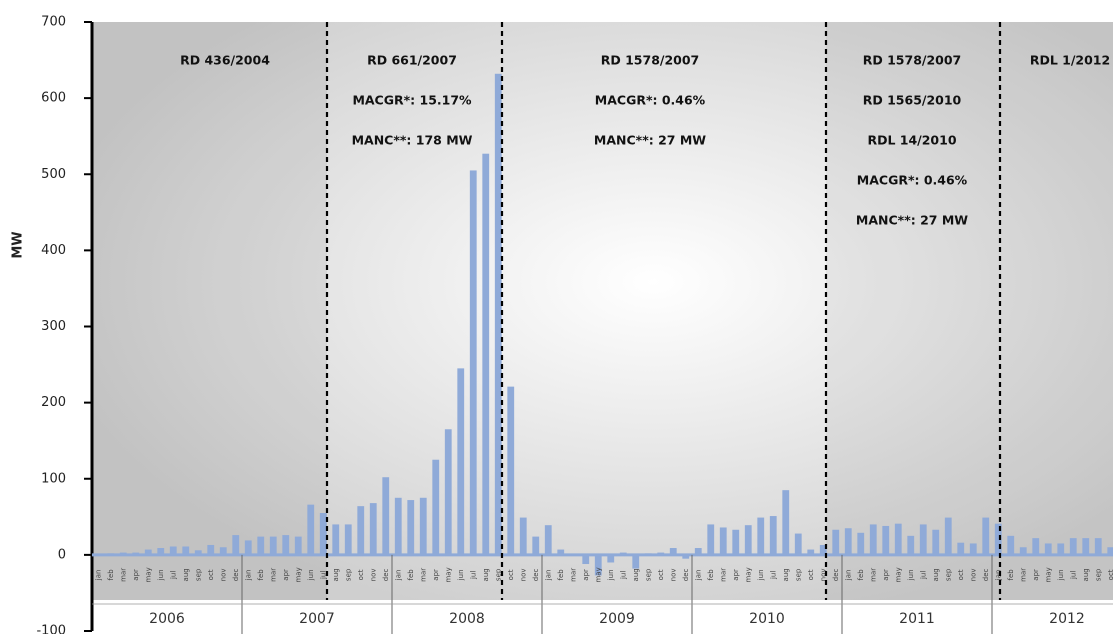  What do you see at coordinates (1070, 60) in the screenshot?
I see `annotation: RDL 1/2012` at bounding box center [1070, 60].